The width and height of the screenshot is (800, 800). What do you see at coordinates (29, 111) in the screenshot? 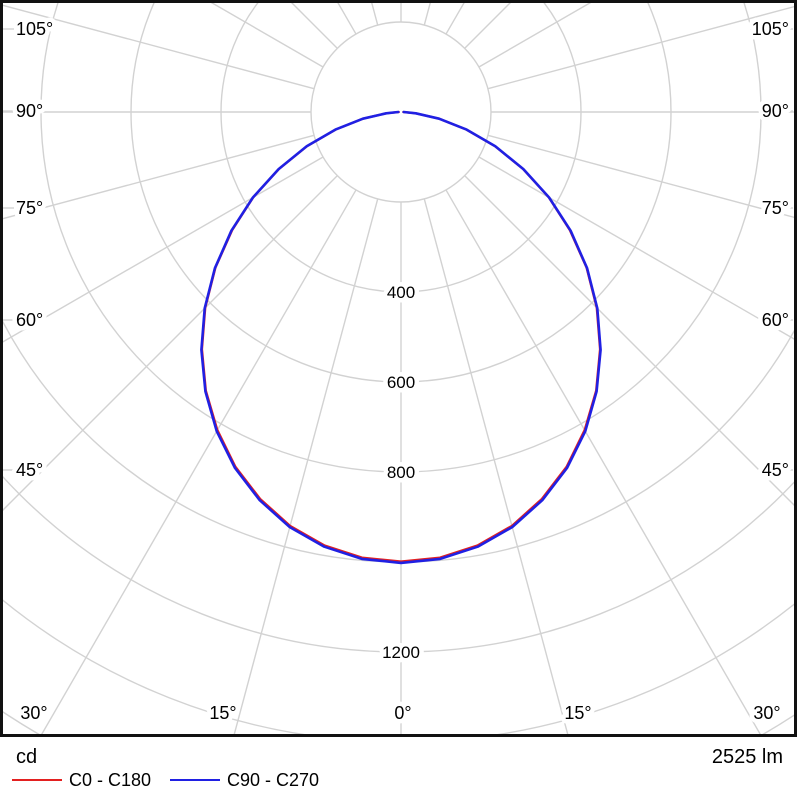
I see `angle-label-left-90°: 90°` at bounding box center [29, 111].